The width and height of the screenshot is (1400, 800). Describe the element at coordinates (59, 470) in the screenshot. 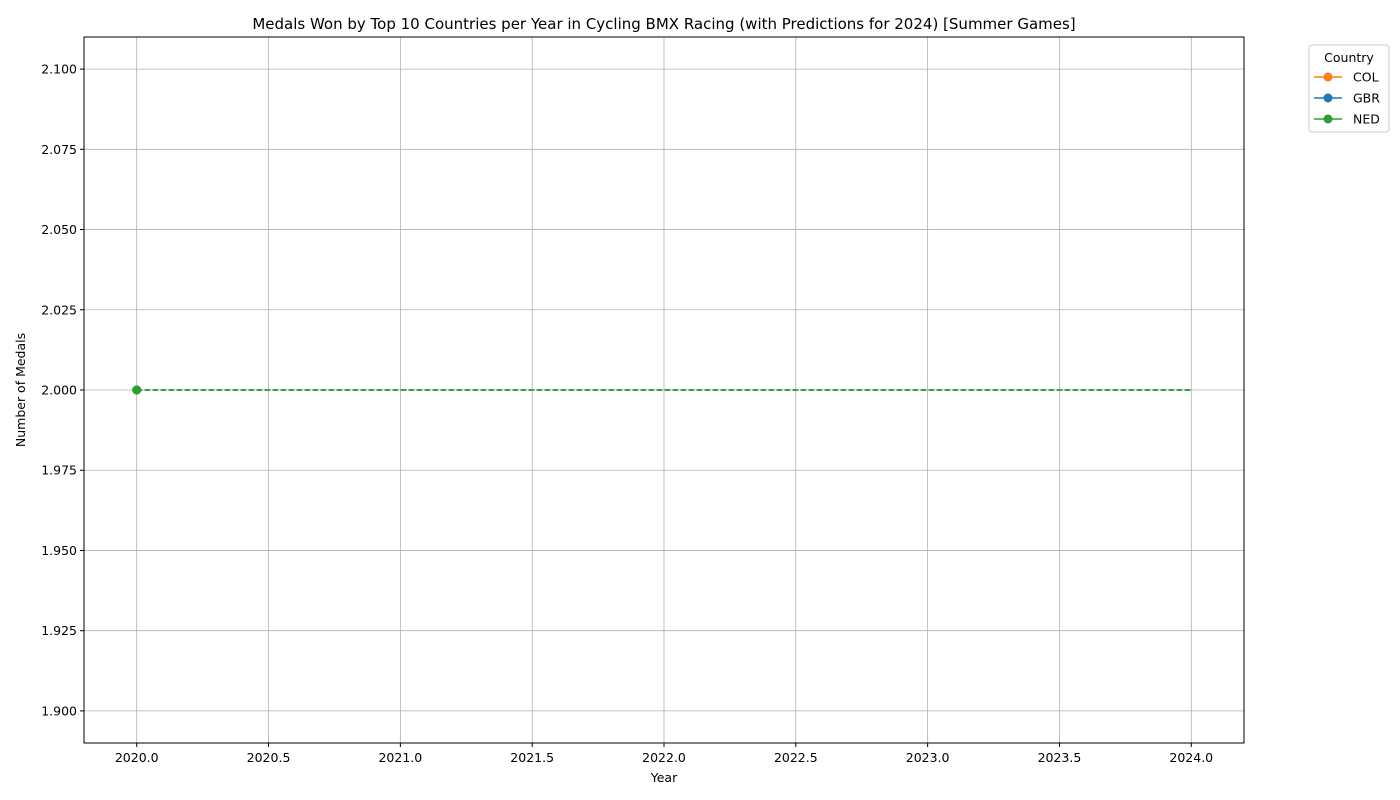

I see `y-tick-label: 1.975` at that location.